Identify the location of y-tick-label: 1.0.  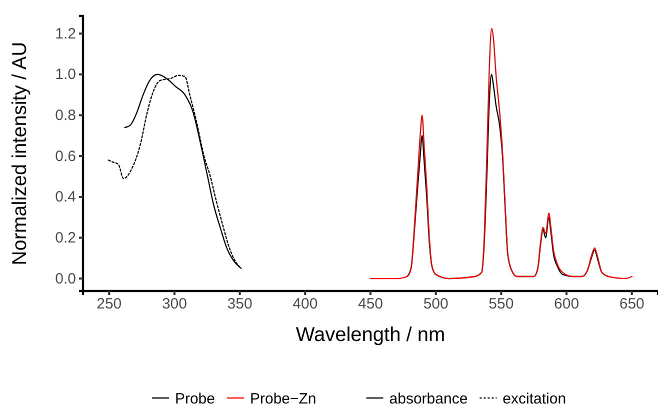
(65, 75).